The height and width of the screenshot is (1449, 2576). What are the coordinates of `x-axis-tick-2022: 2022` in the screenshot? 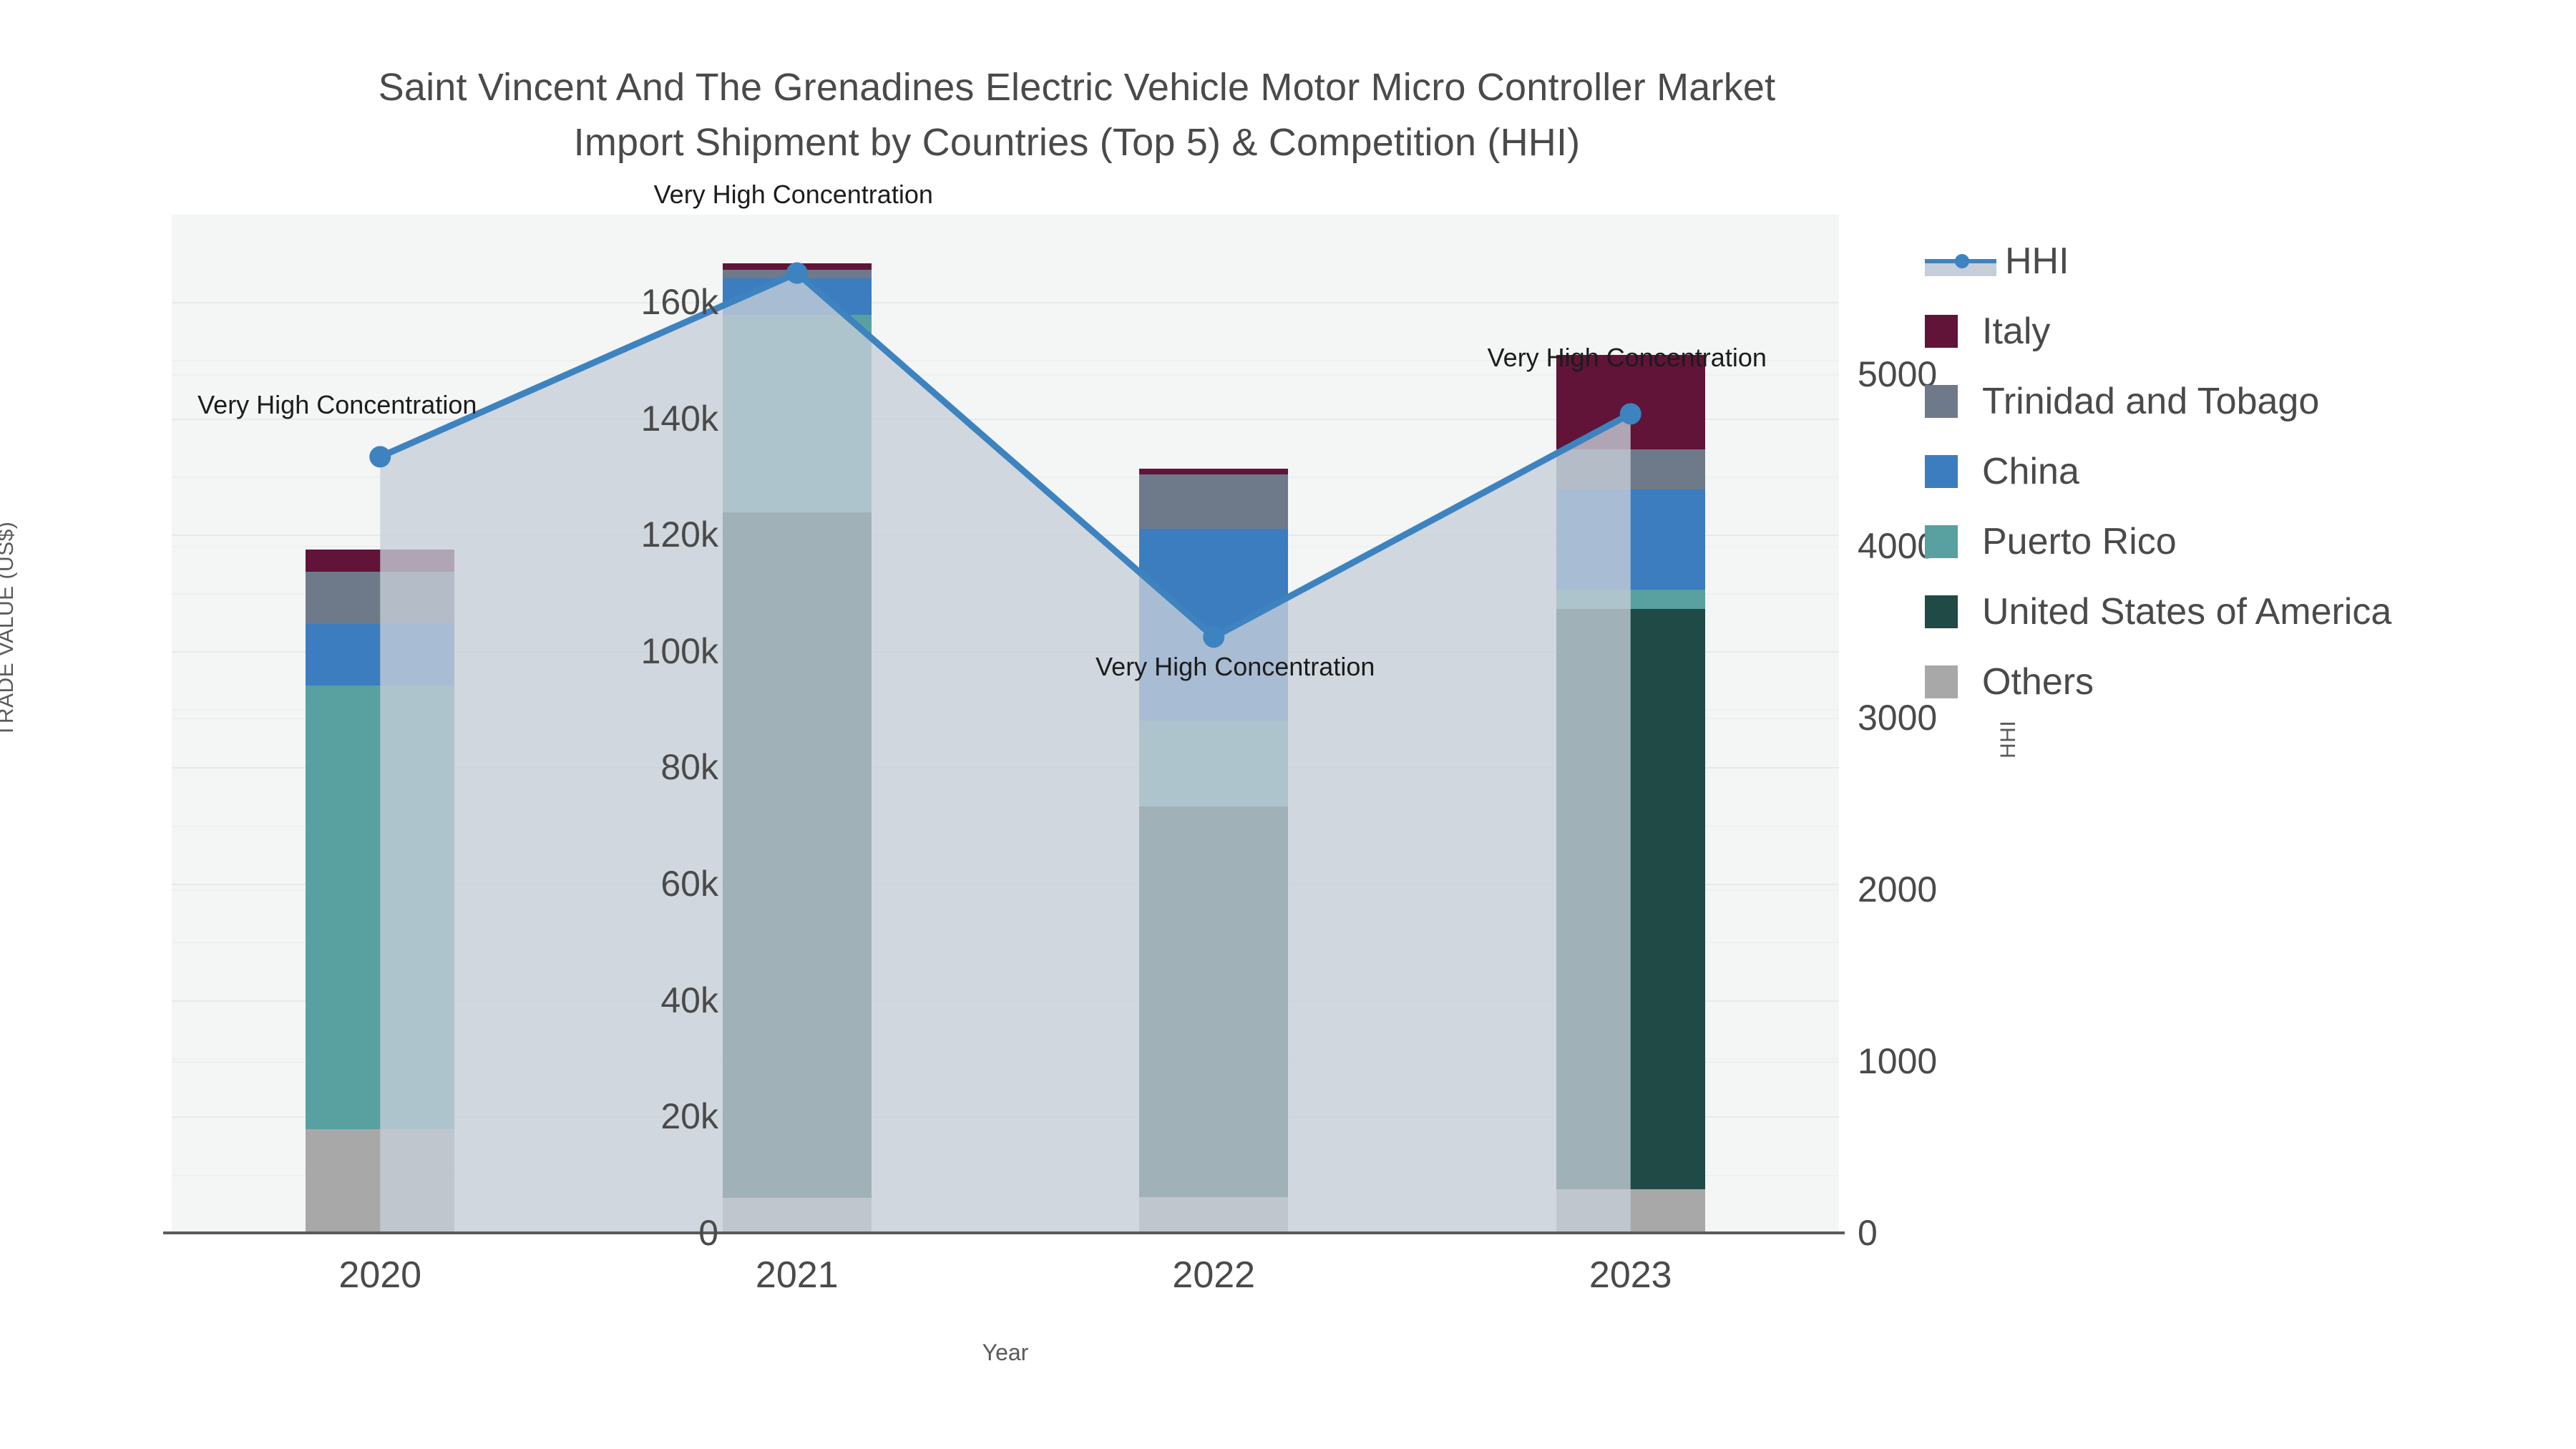 It's located at (1214, 1275).